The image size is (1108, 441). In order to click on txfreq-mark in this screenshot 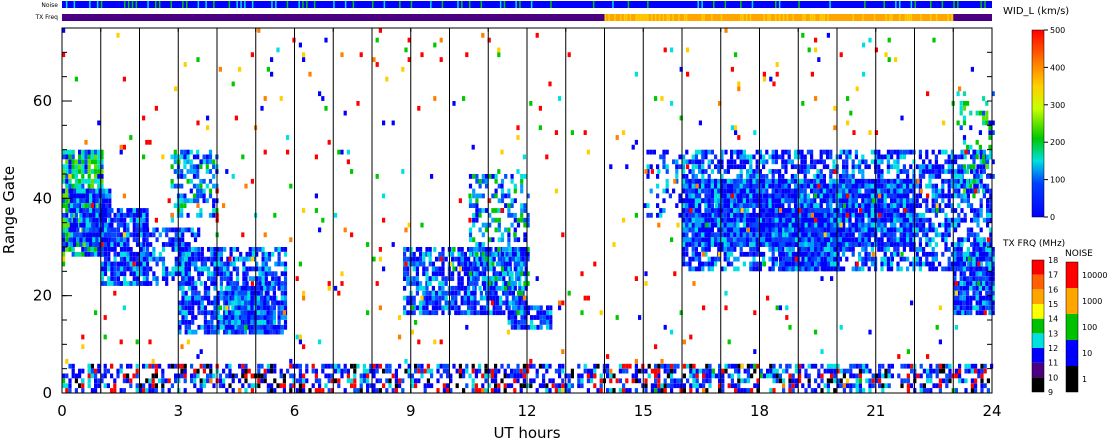, I will do `click(721, 17)`.